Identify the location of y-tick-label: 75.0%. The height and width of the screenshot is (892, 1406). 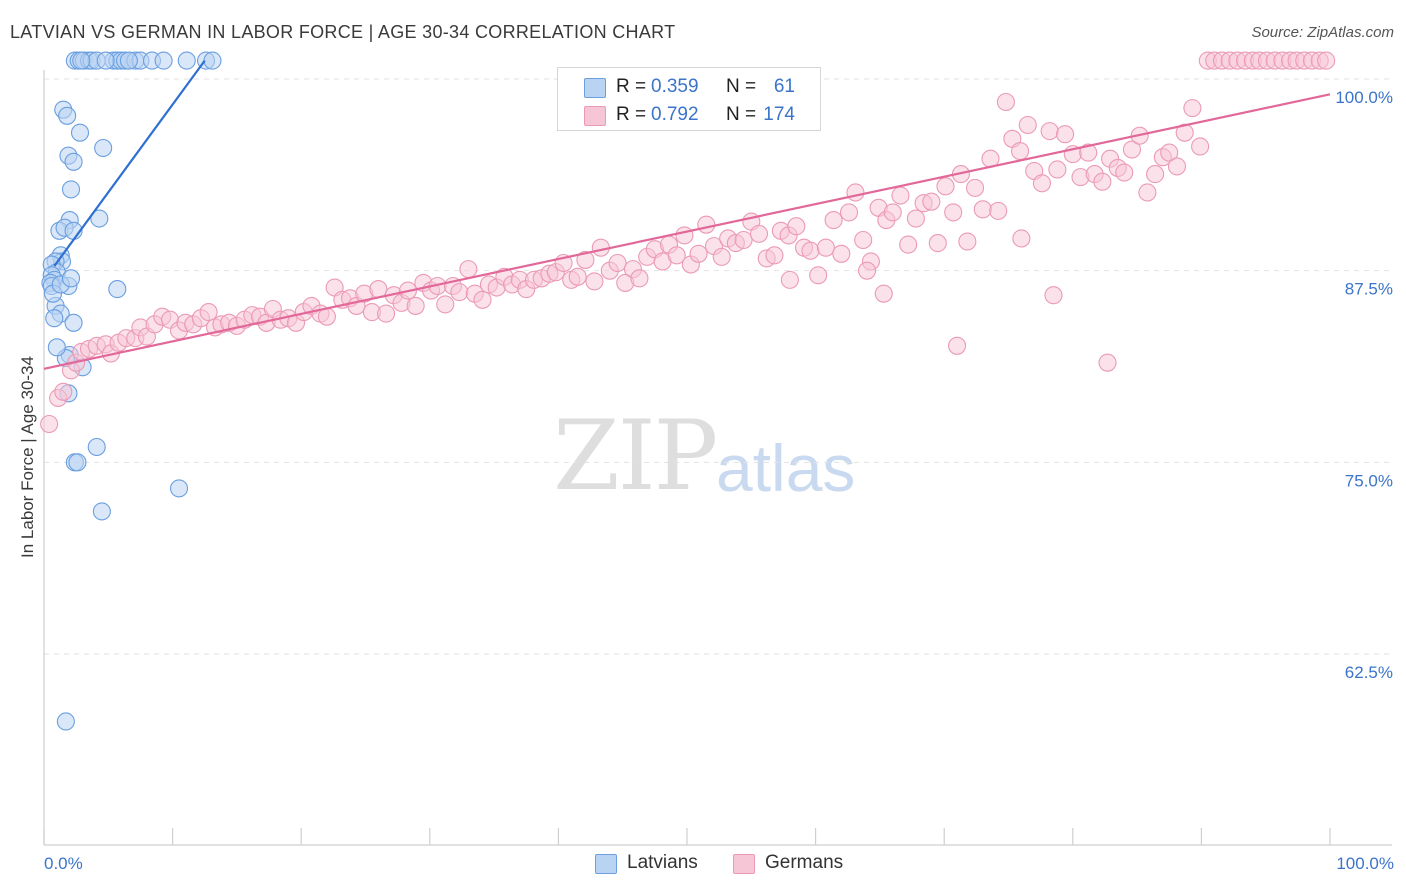
(1369, 480).